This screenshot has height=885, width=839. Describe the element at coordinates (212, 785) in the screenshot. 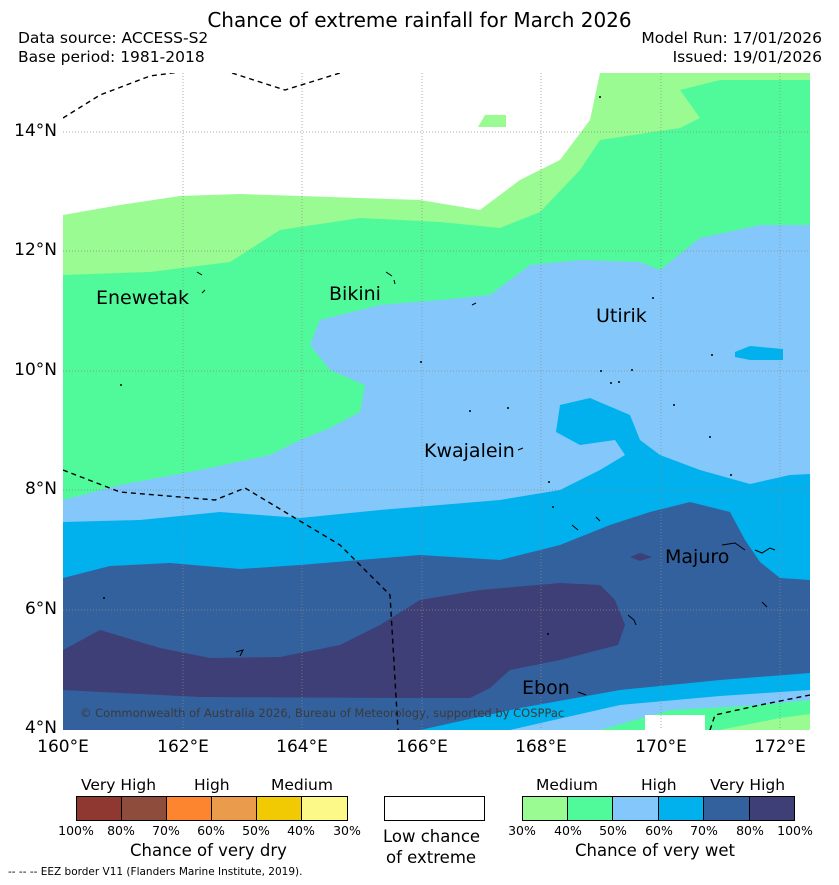

I see `dry-label-high: High` at that location.